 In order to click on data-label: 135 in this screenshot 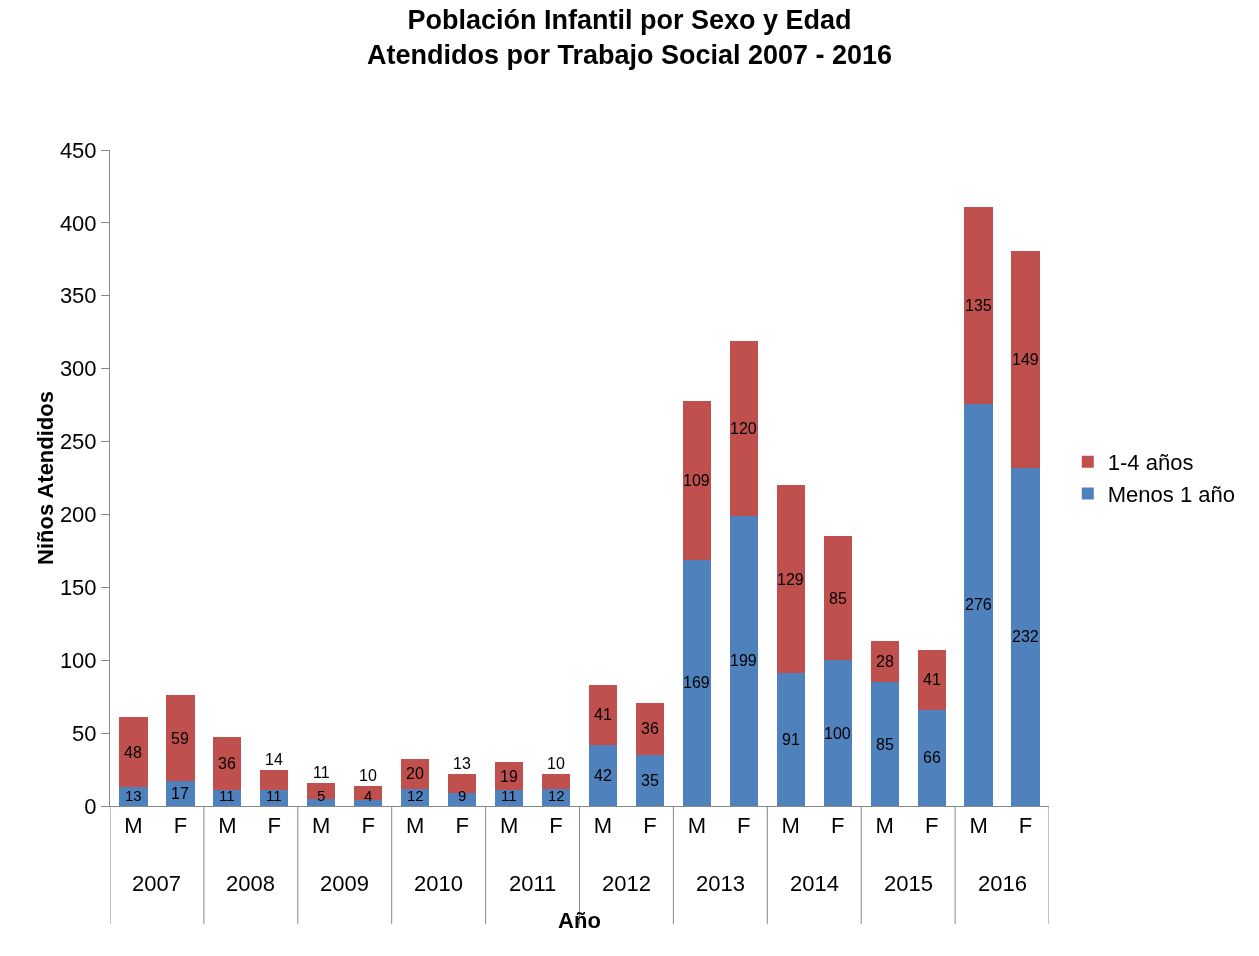, I will do `click(978, 305)`.